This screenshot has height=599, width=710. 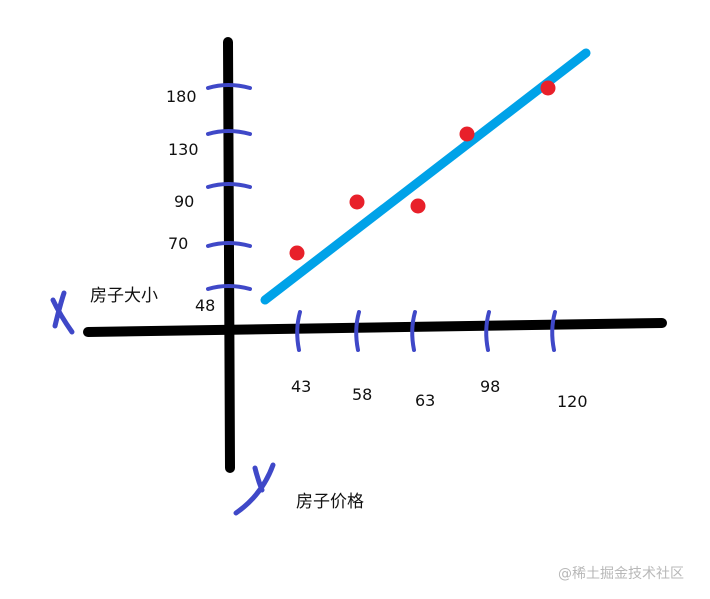 What do you see at coordinates (183, 149) in the screenshot?
I see `y-tick-label: 130` at bounding box center [183, 149].